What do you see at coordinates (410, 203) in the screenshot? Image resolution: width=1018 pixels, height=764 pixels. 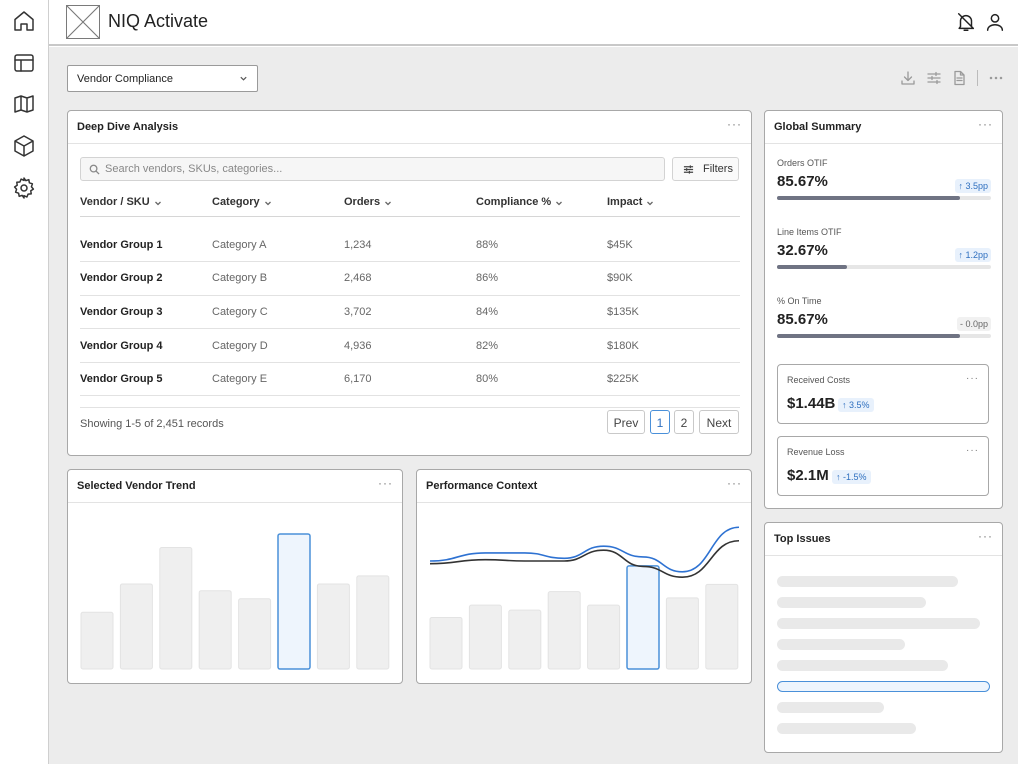 I see `column-header-orders: Orders` at bounding box center [410, 203].